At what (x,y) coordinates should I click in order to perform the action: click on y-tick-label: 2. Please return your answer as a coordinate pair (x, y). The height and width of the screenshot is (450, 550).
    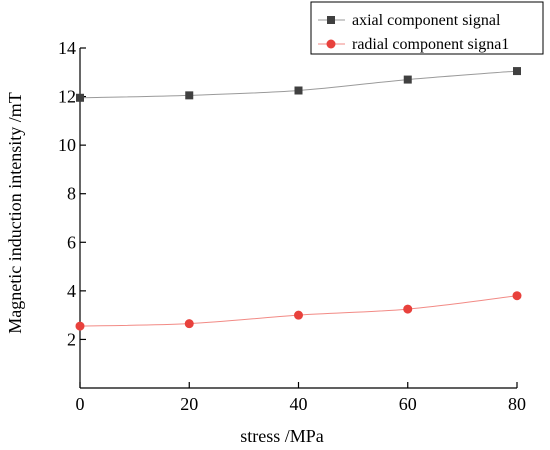
    Looking at the image, I should click on (71, 339).